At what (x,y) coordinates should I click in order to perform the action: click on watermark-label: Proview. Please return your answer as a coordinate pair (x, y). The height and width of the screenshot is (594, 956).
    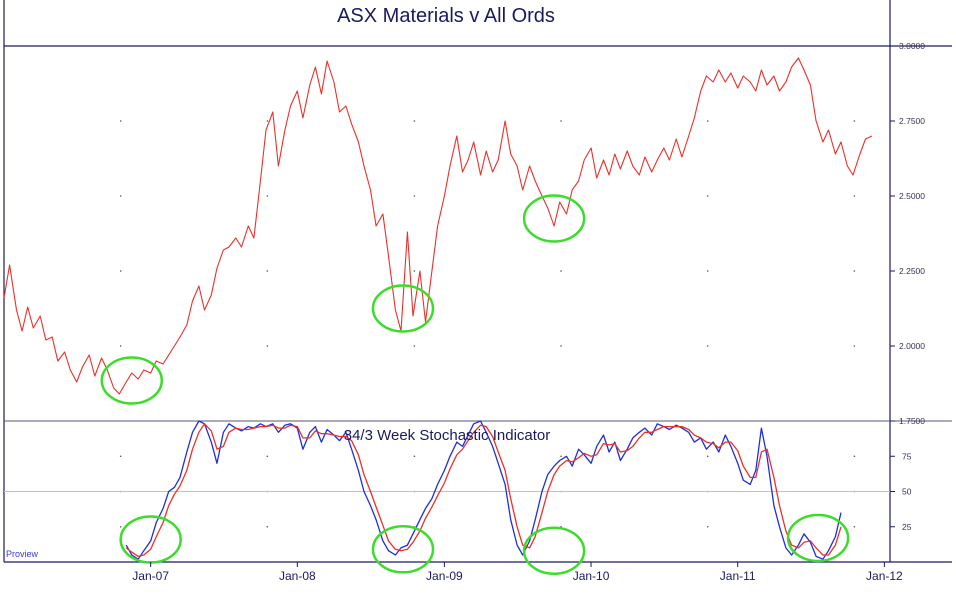
    Looking at the image, I should click on (22, 554).